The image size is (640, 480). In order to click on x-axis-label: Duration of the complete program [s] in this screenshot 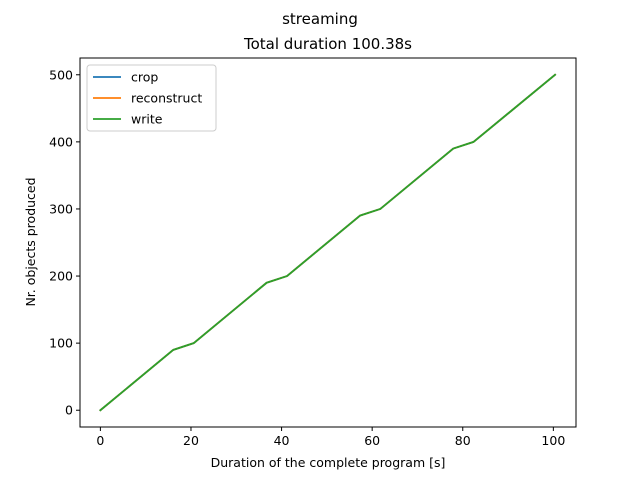, I will do `click(328, 462)`.